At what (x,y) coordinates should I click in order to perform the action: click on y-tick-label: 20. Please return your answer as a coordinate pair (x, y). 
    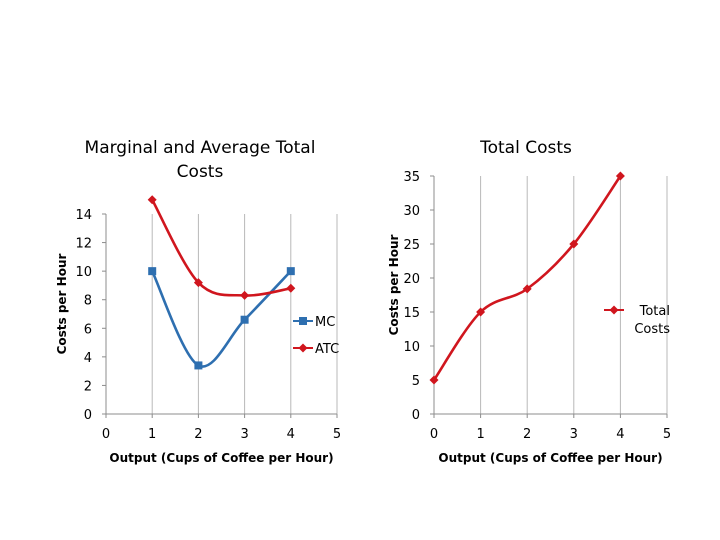
    Looking at the image, I should click on (411, 279).